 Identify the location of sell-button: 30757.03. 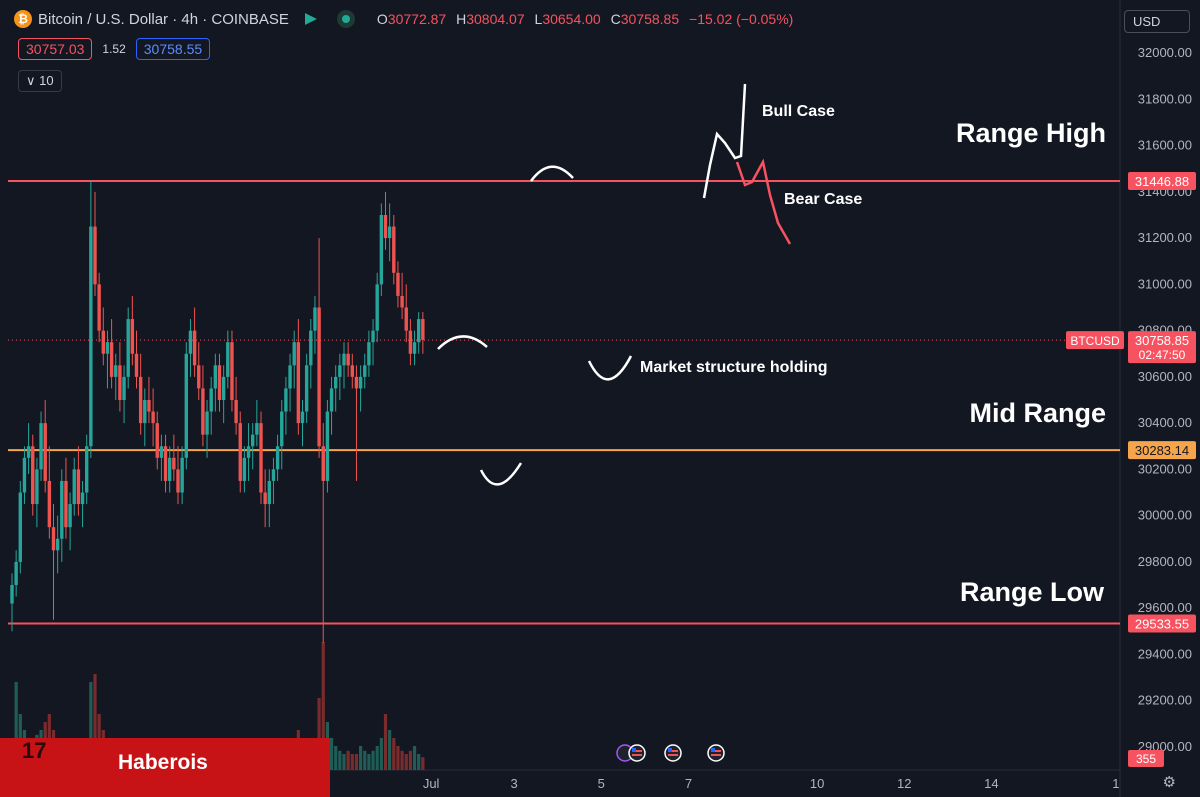
(55, 49).